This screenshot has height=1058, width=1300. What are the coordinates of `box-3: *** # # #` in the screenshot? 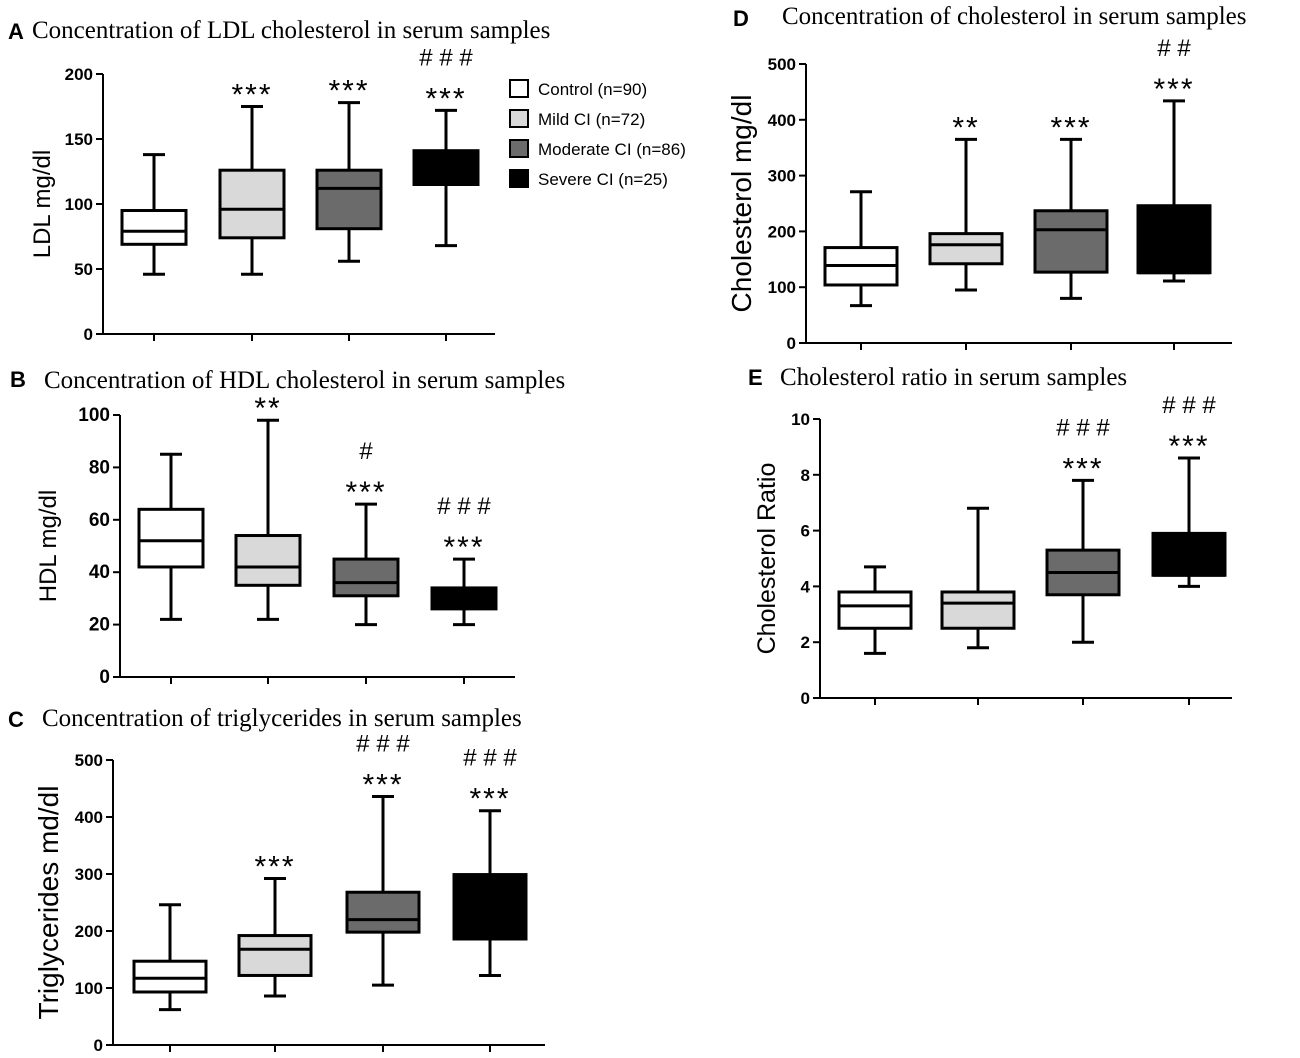 It's located at (383, 891).